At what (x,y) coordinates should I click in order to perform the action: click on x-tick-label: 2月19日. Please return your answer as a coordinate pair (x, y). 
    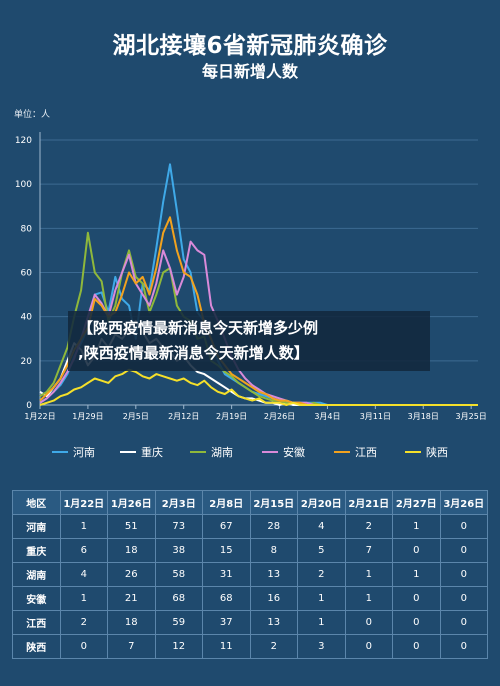
    Looking at the image, I should click on (231, 416).